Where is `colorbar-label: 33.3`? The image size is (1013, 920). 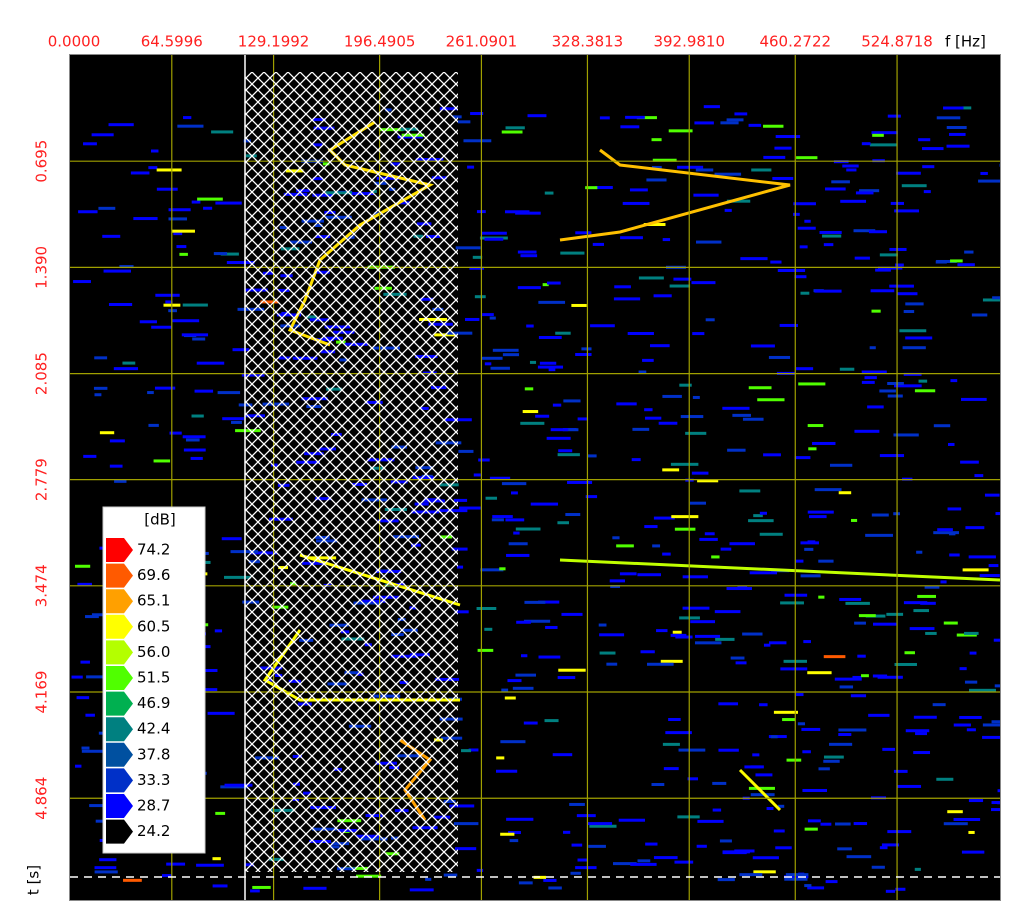 colorbar-label: 33.3 is located at coordinates (153, 780).